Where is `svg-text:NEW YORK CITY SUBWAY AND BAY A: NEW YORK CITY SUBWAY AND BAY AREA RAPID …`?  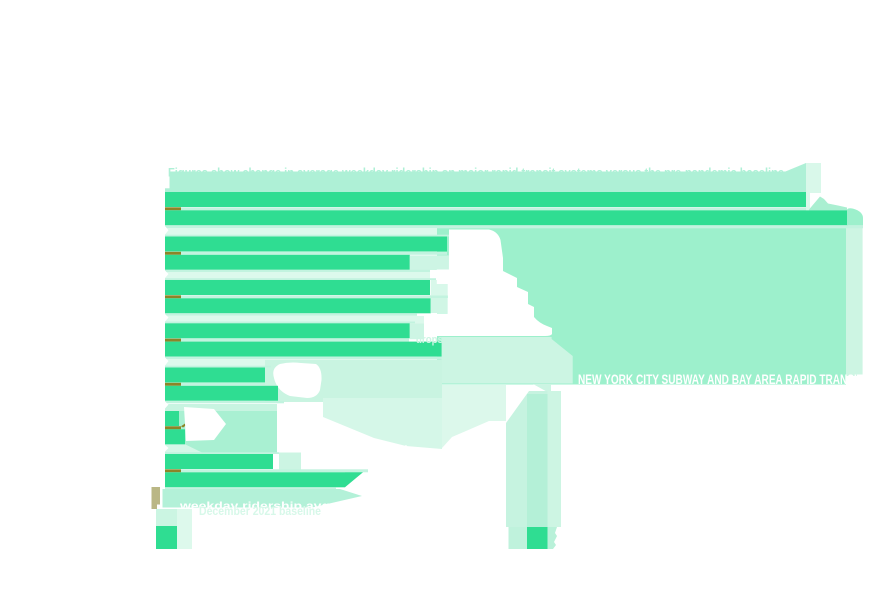
svg-text:NEW YORK CITY SUBWAY AND BAY A: NEW YORK CITY SUBWAY AND BAY AREA RAPID … is located at coordinates (721, 379).